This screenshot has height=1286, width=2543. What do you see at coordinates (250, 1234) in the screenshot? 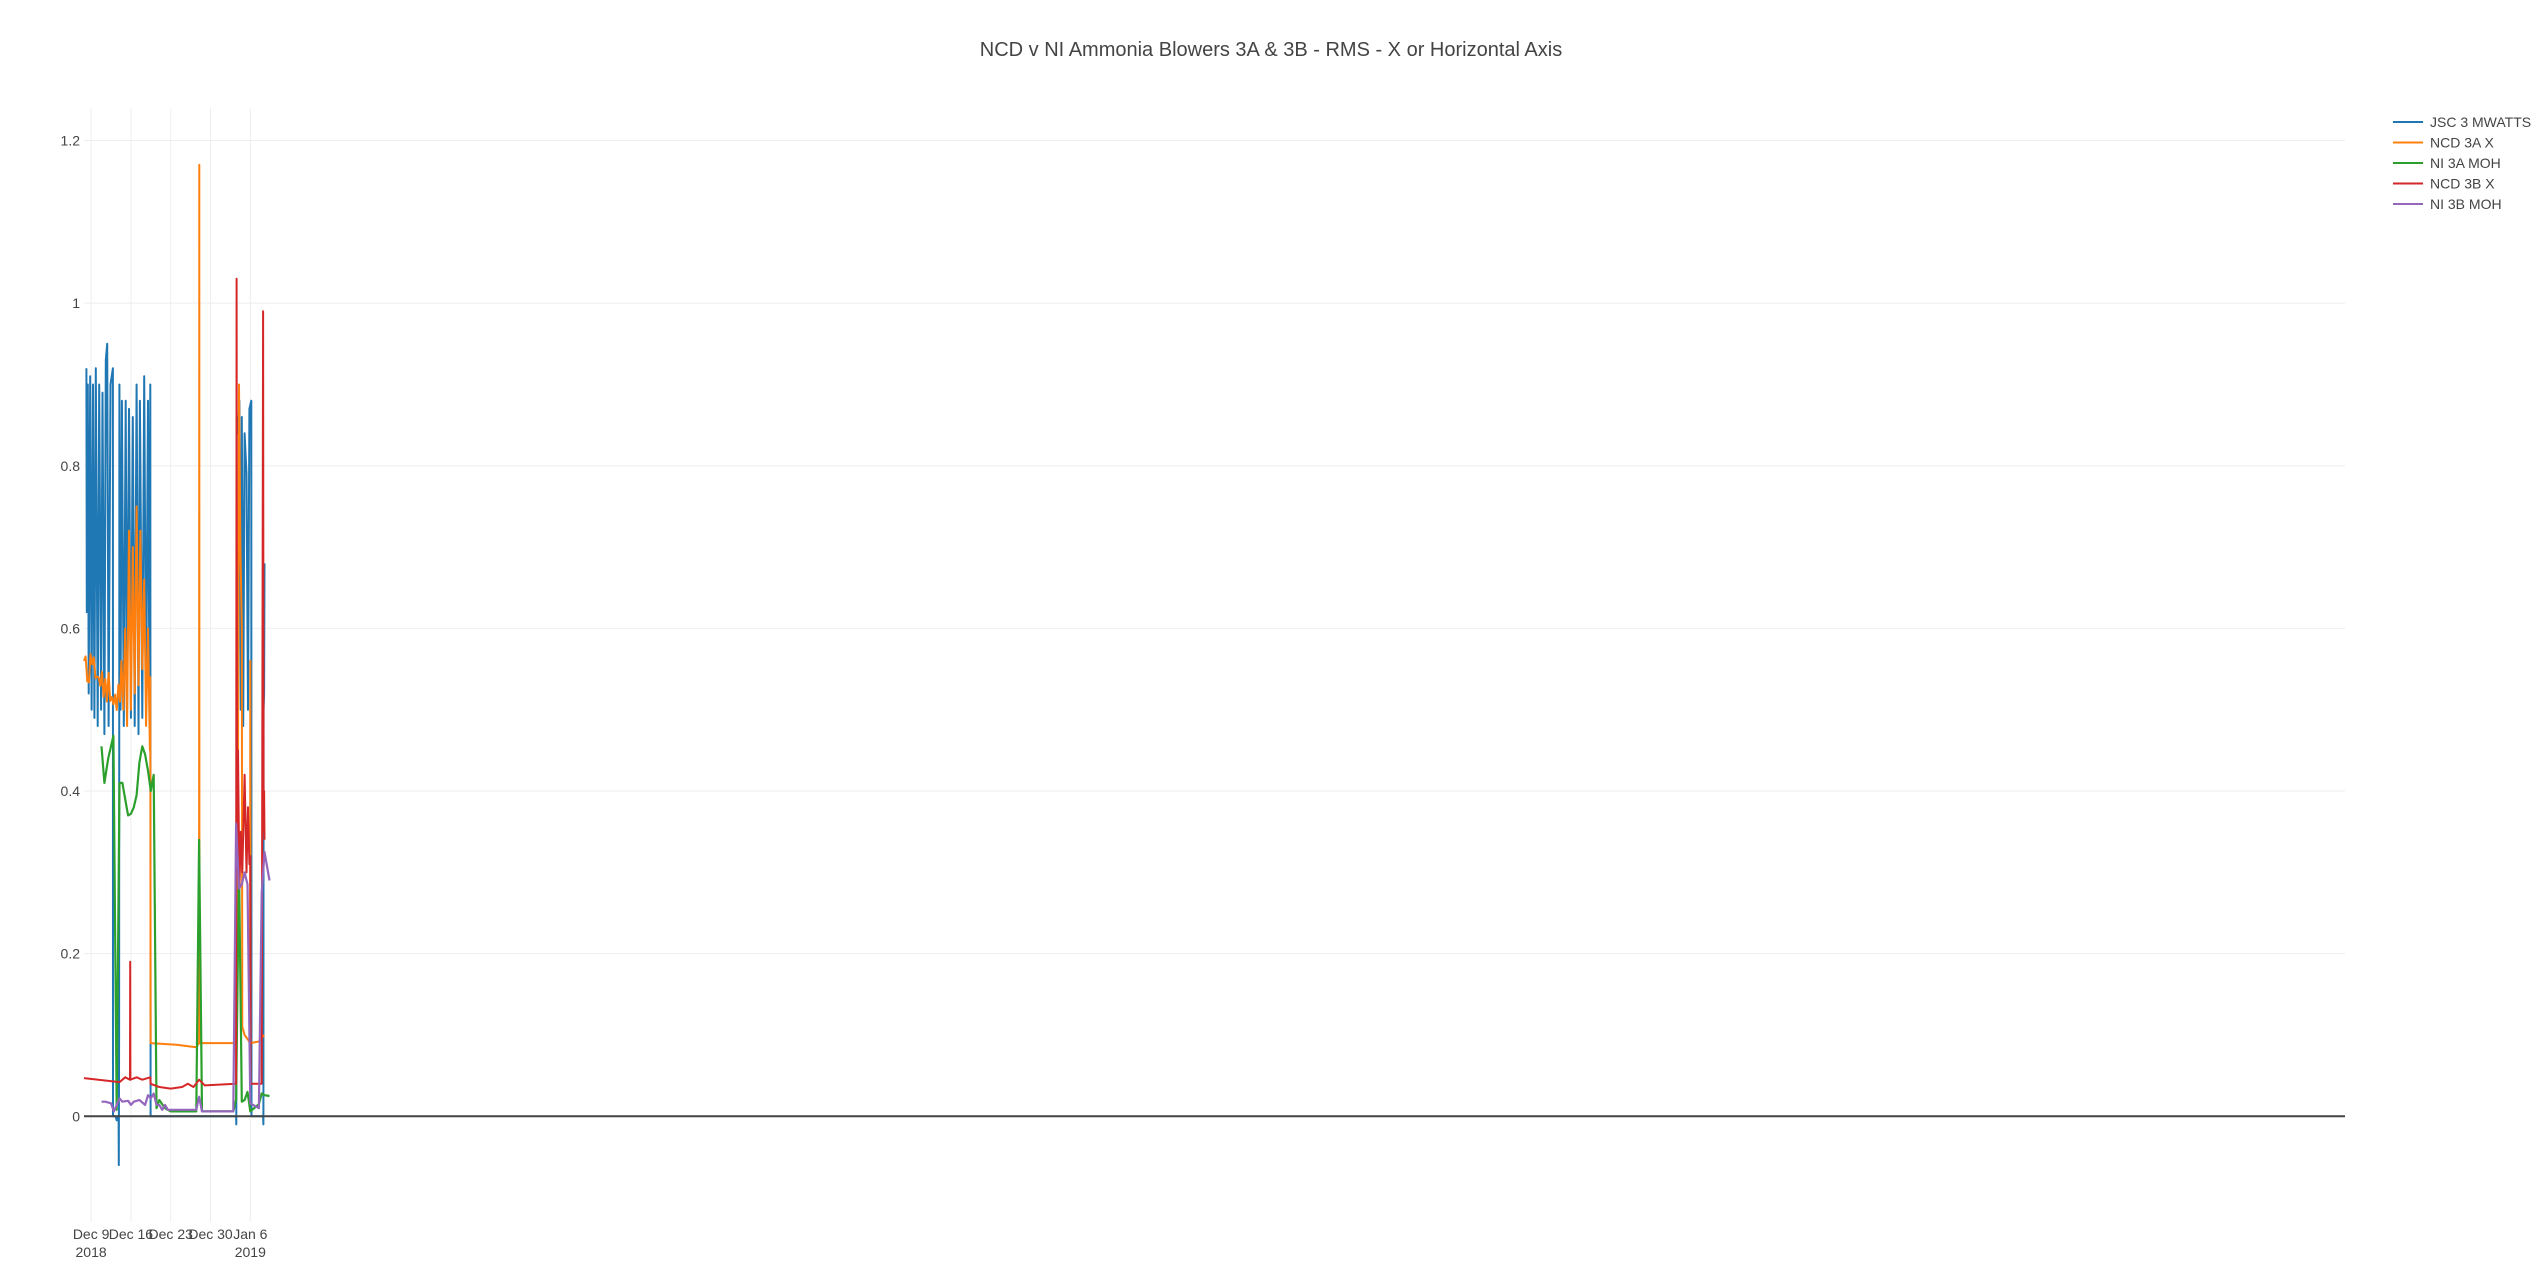
I see `x-tick-label: Jan 6` at bounding box center [250, 1234].